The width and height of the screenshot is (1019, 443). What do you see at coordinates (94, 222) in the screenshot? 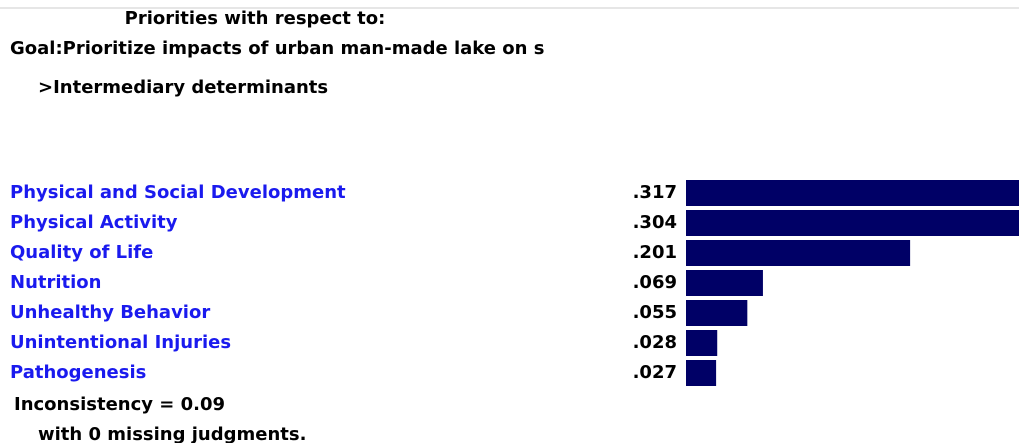
I see `category-label: Physical Activity` at bounding box center [94, 222].